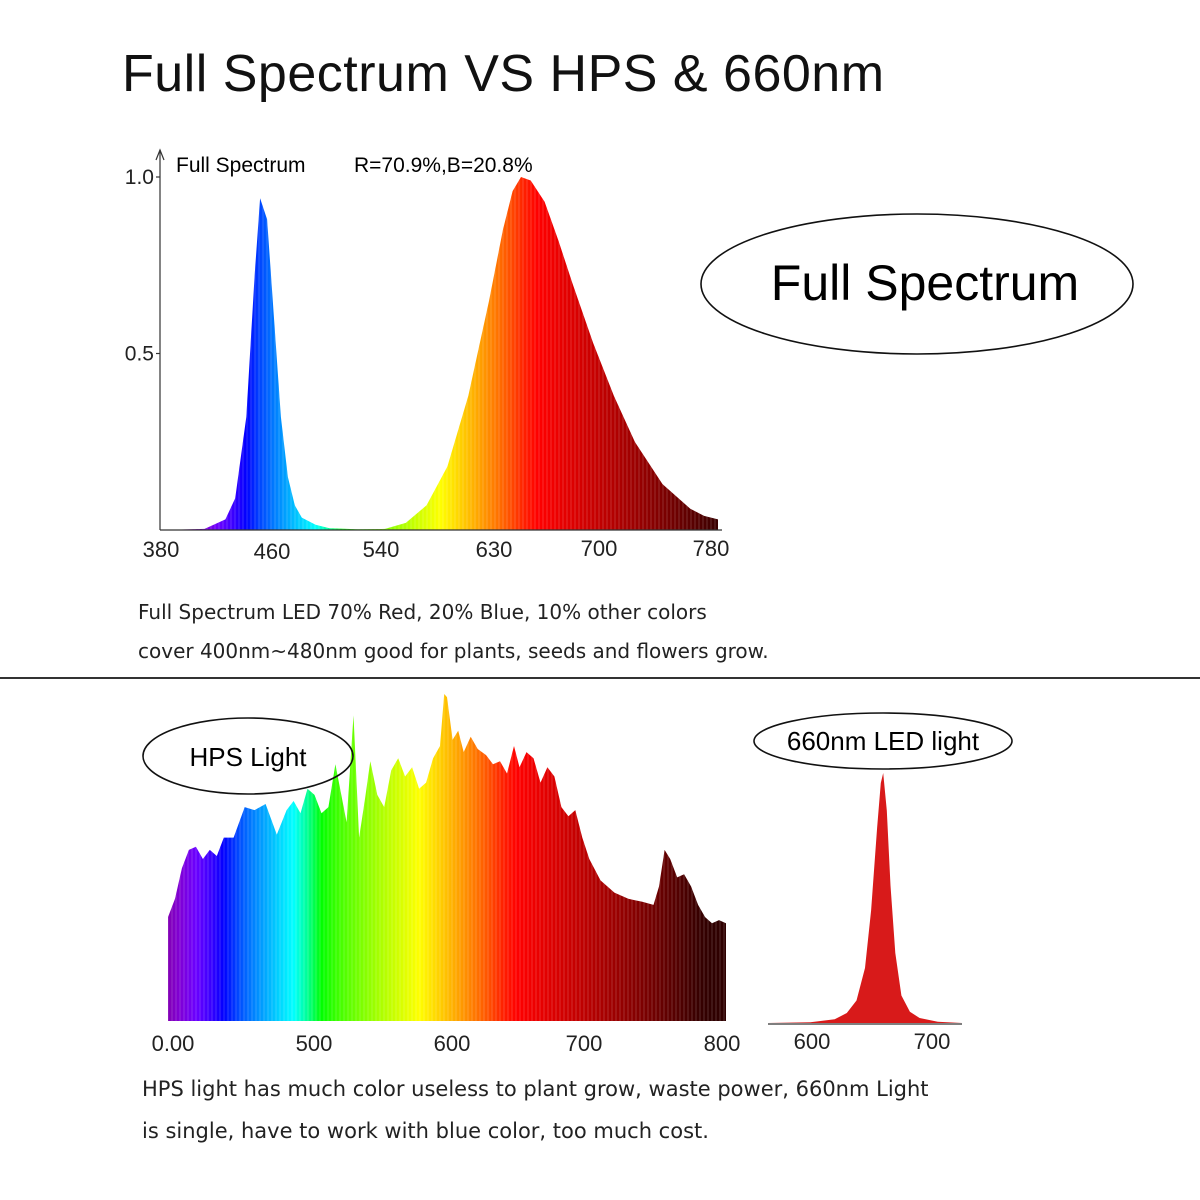  I want to click on full-spectrum-oval: Full Spectrum, so click(917, 284).